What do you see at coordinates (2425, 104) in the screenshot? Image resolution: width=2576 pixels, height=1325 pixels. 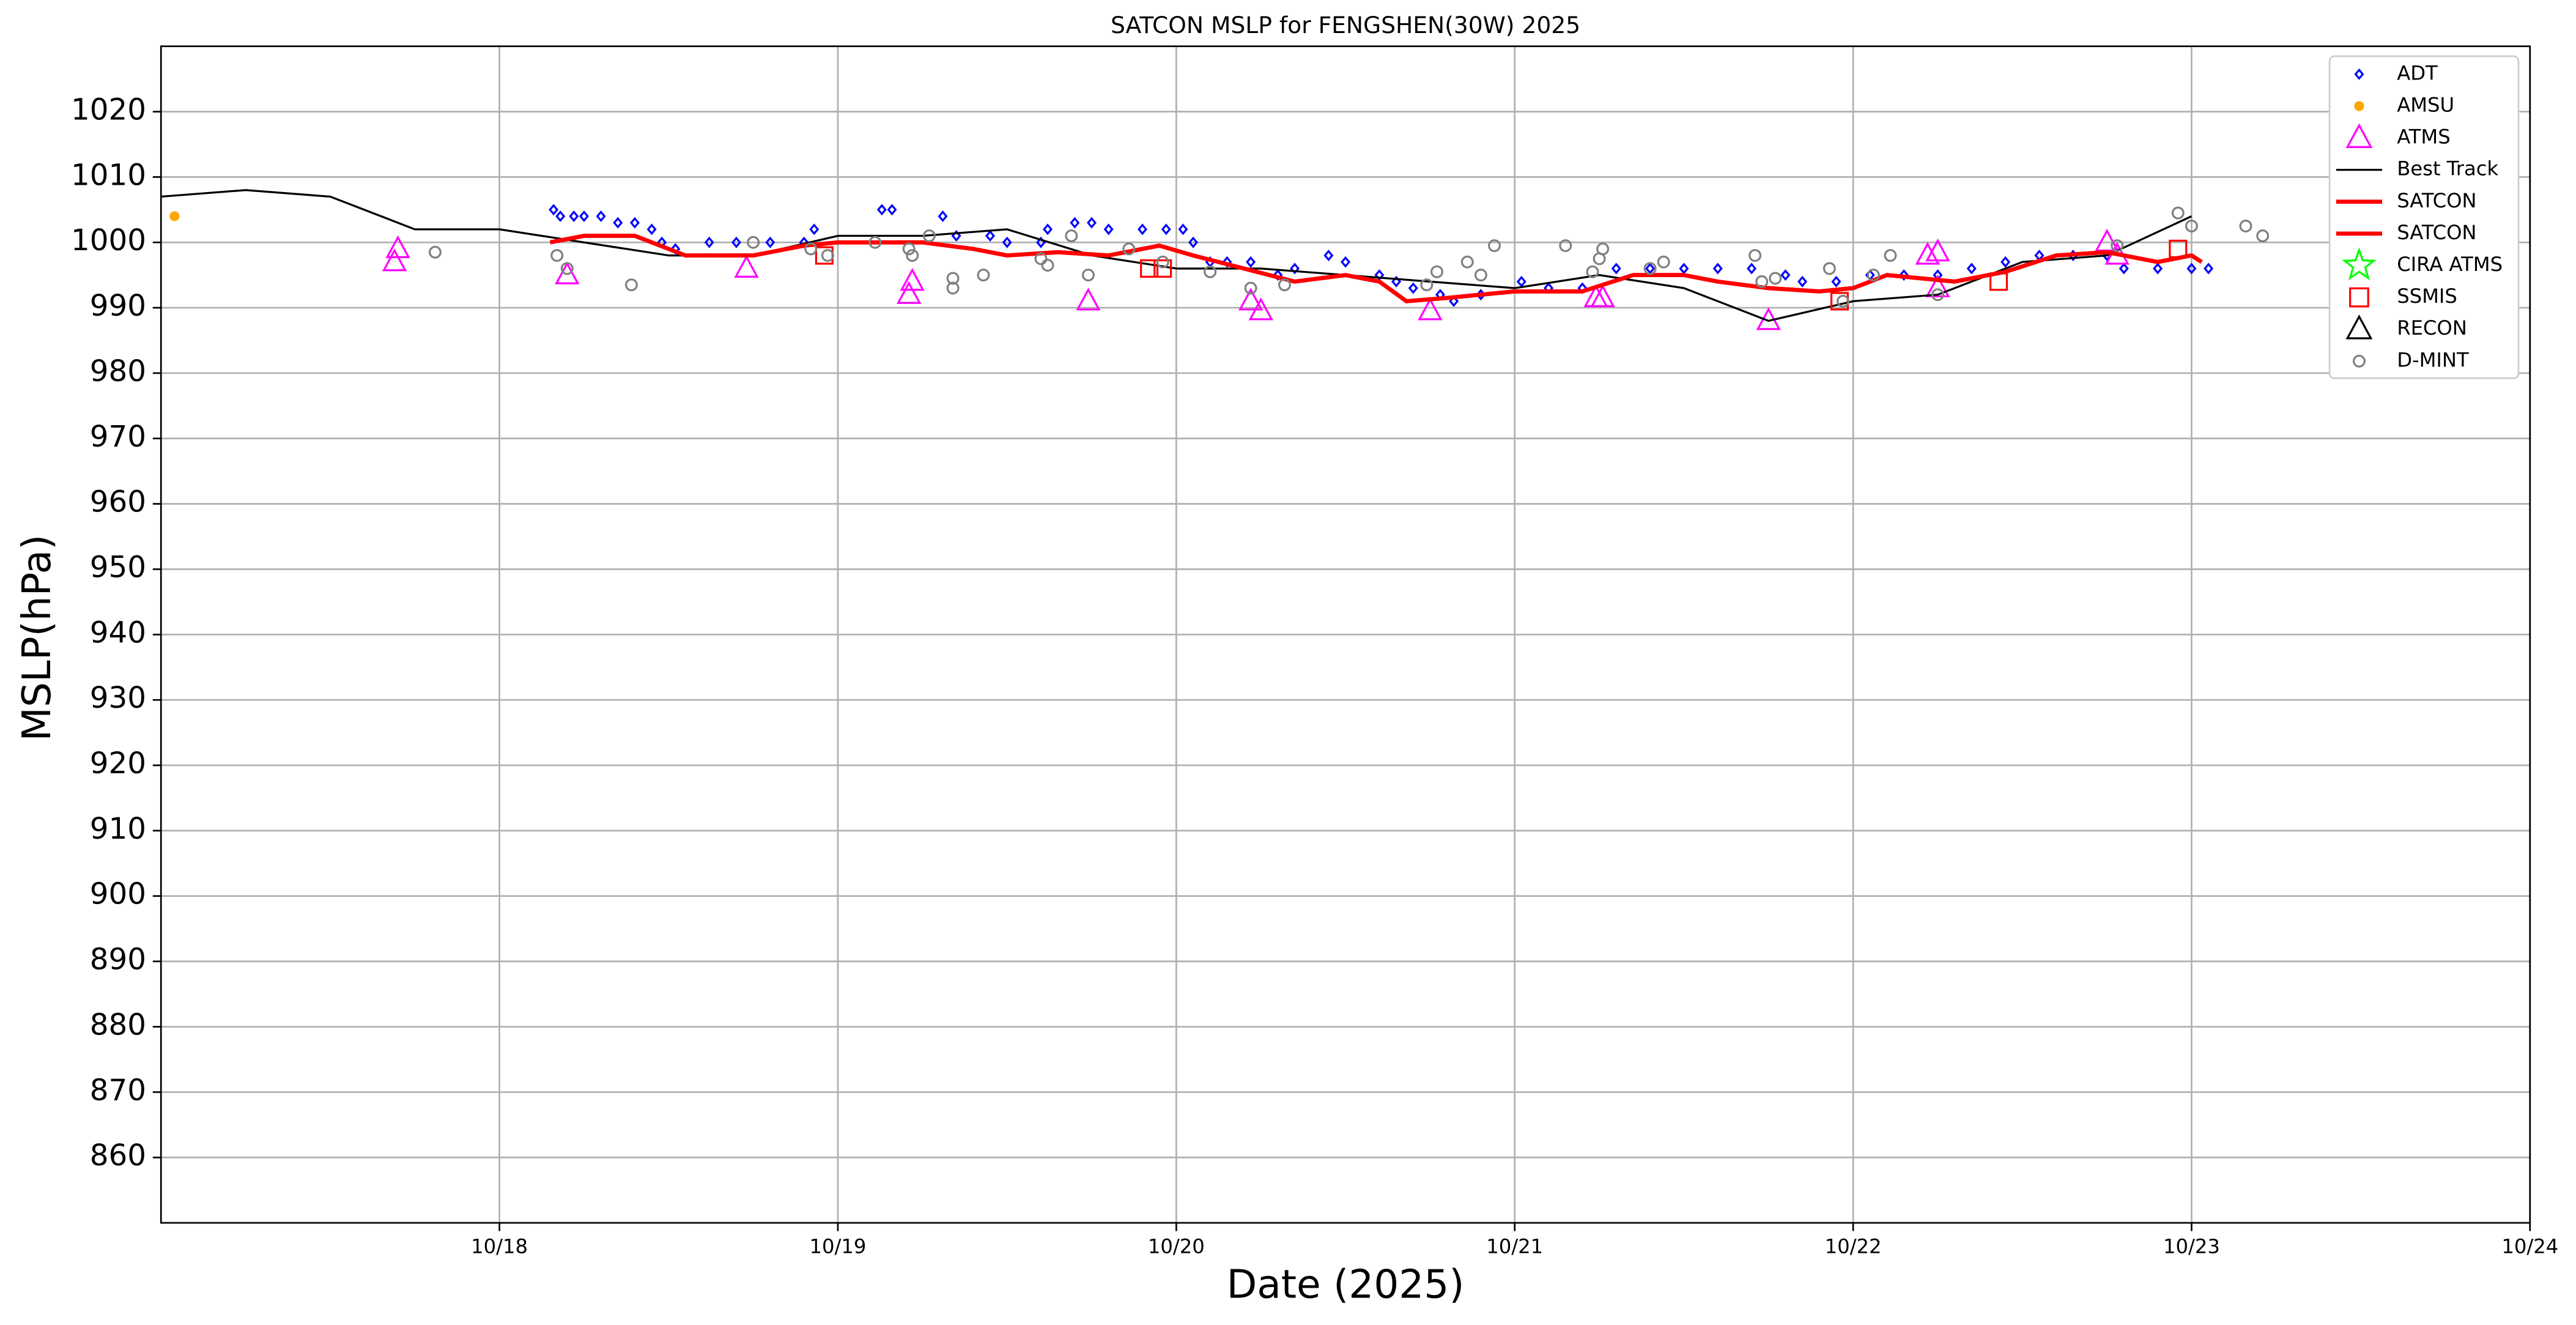 I see `legend-label: AMSU` at bounding box center [2425, 104].